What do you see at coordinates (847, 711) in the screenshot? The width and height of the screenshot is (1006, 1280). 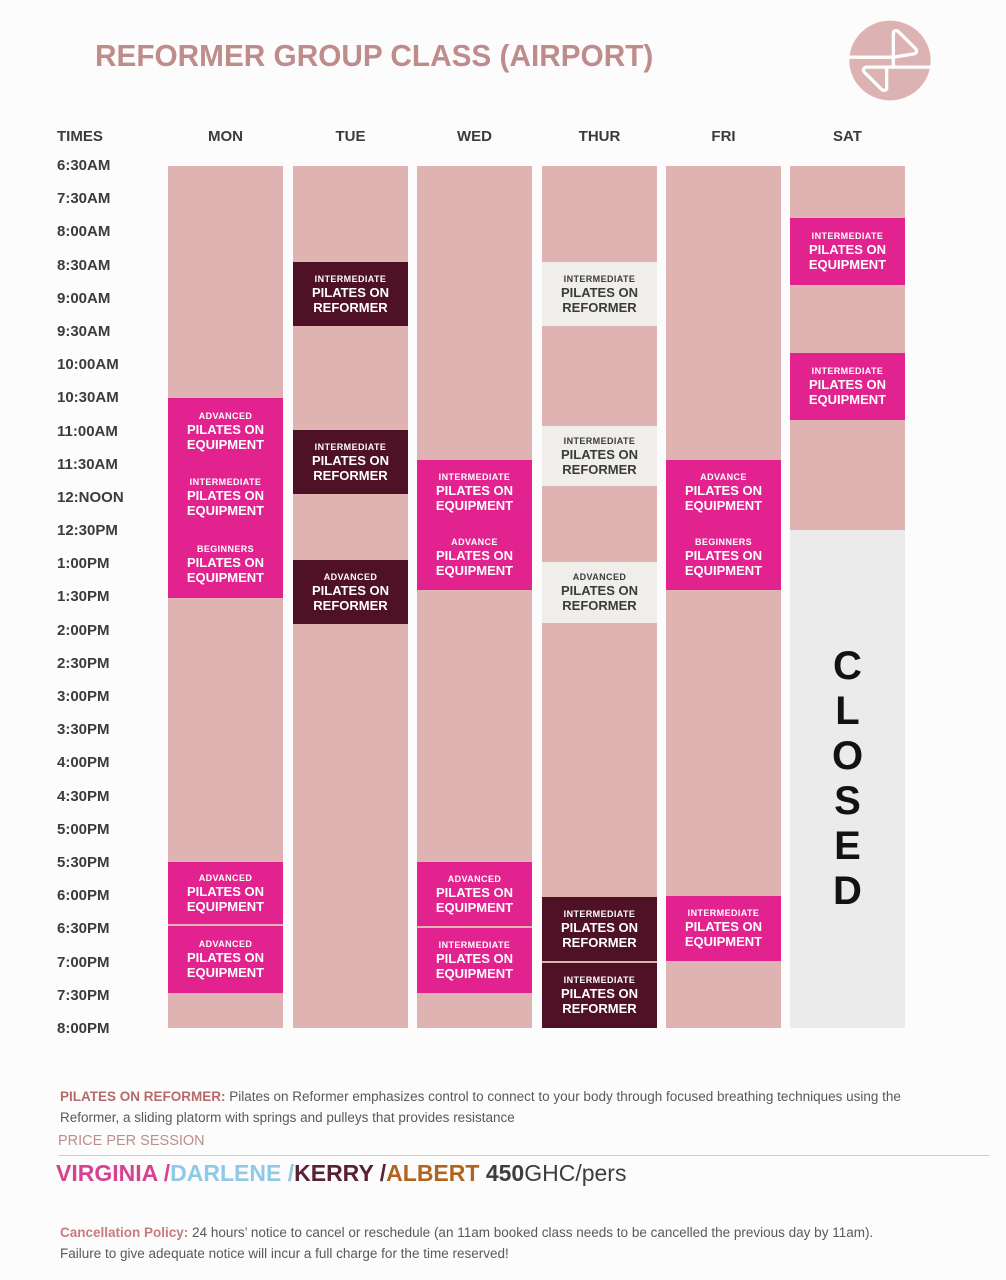 I see `closed-letter: L` at bounding box center [847, 711].